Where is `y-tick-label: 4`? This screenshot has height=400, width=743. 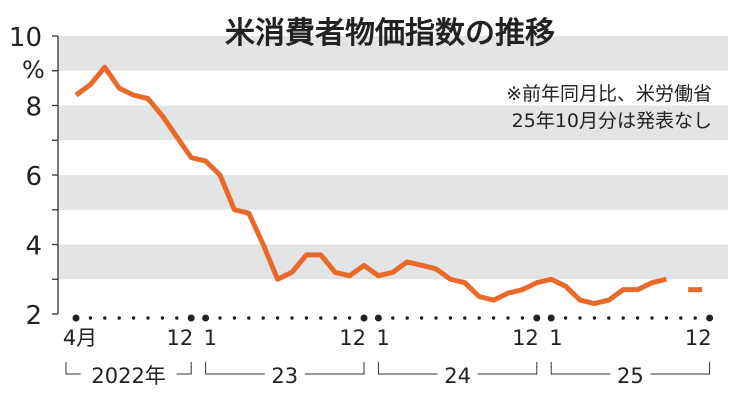
y-tick-label: 4 is located at coordinates (33, 247).